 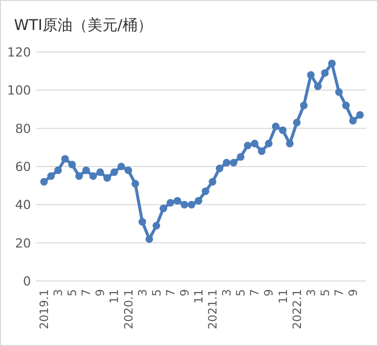 What do you see at coordinates (297, 309) in the screenshot?
I see `x-tick-label: 2022.1` at bounding box center [297, 309].